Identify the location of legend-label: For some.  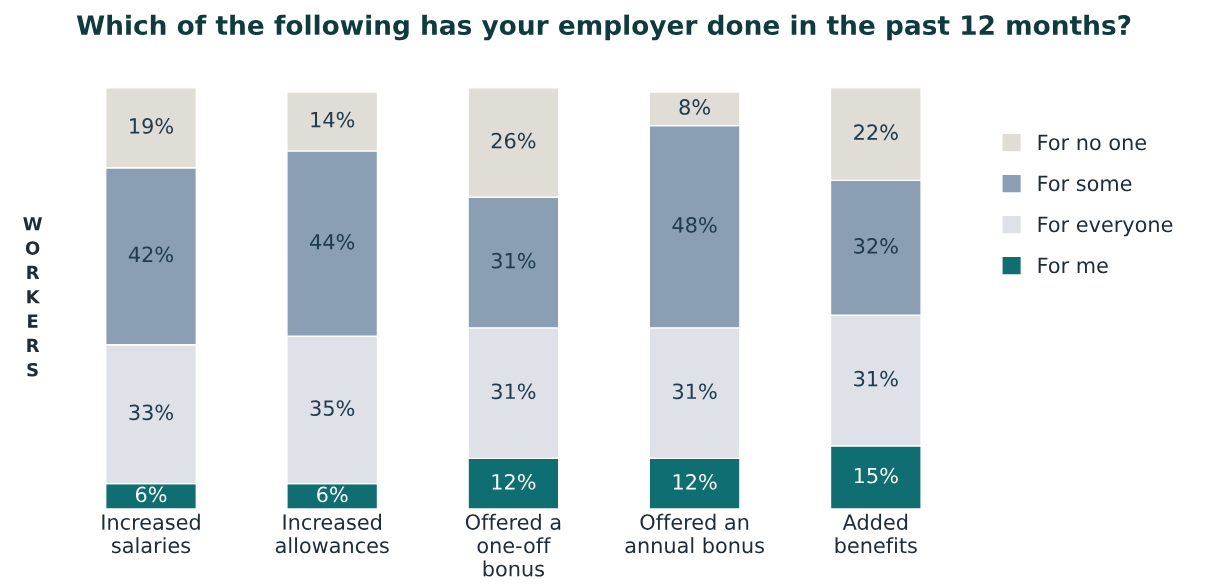
(1085, 183).